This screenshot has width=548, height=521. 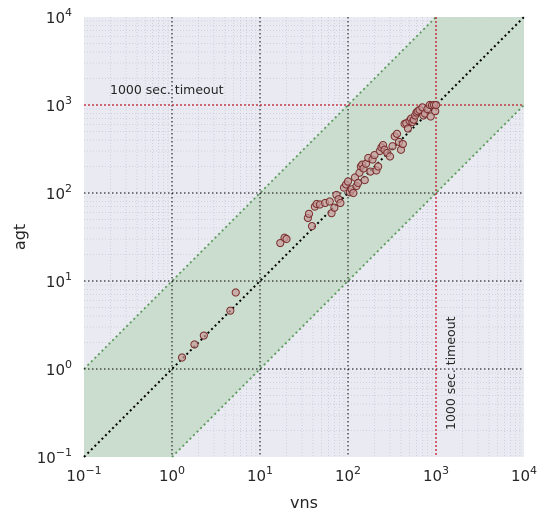 What do you see at coordinates (59, 280) in the screenshot?
I see `y-tick-label: 10¹` at bounding box center [59, 280].